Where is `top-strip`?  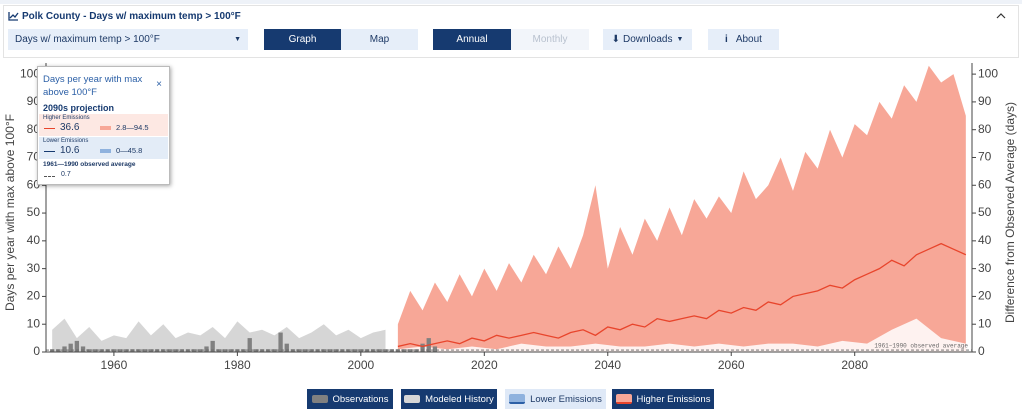
top-strip is located at coordinates (511, 2).